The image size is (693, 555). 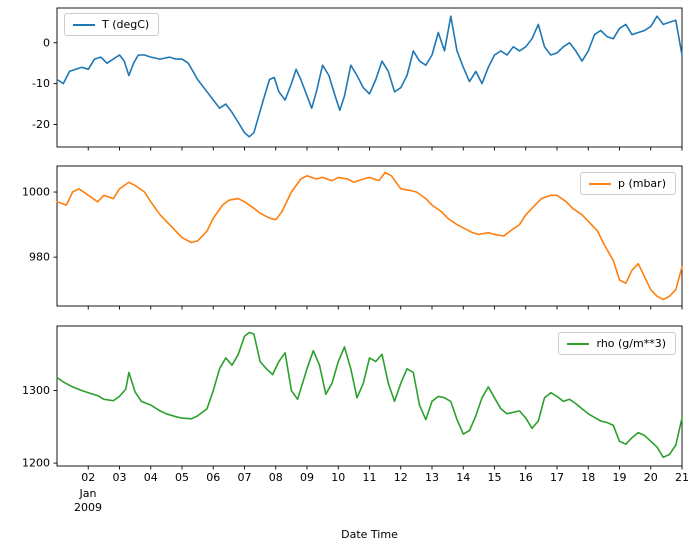 I want to click on svg-text: 03, so click(x=120, y=477).